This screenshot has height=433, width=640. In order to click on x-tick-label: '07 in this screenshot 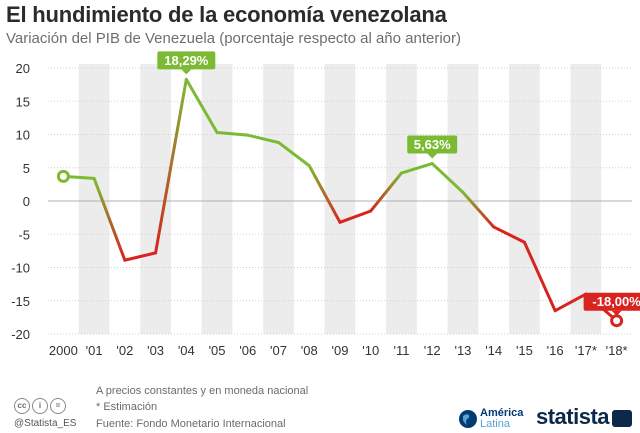, I will do `click(278, 350)`.